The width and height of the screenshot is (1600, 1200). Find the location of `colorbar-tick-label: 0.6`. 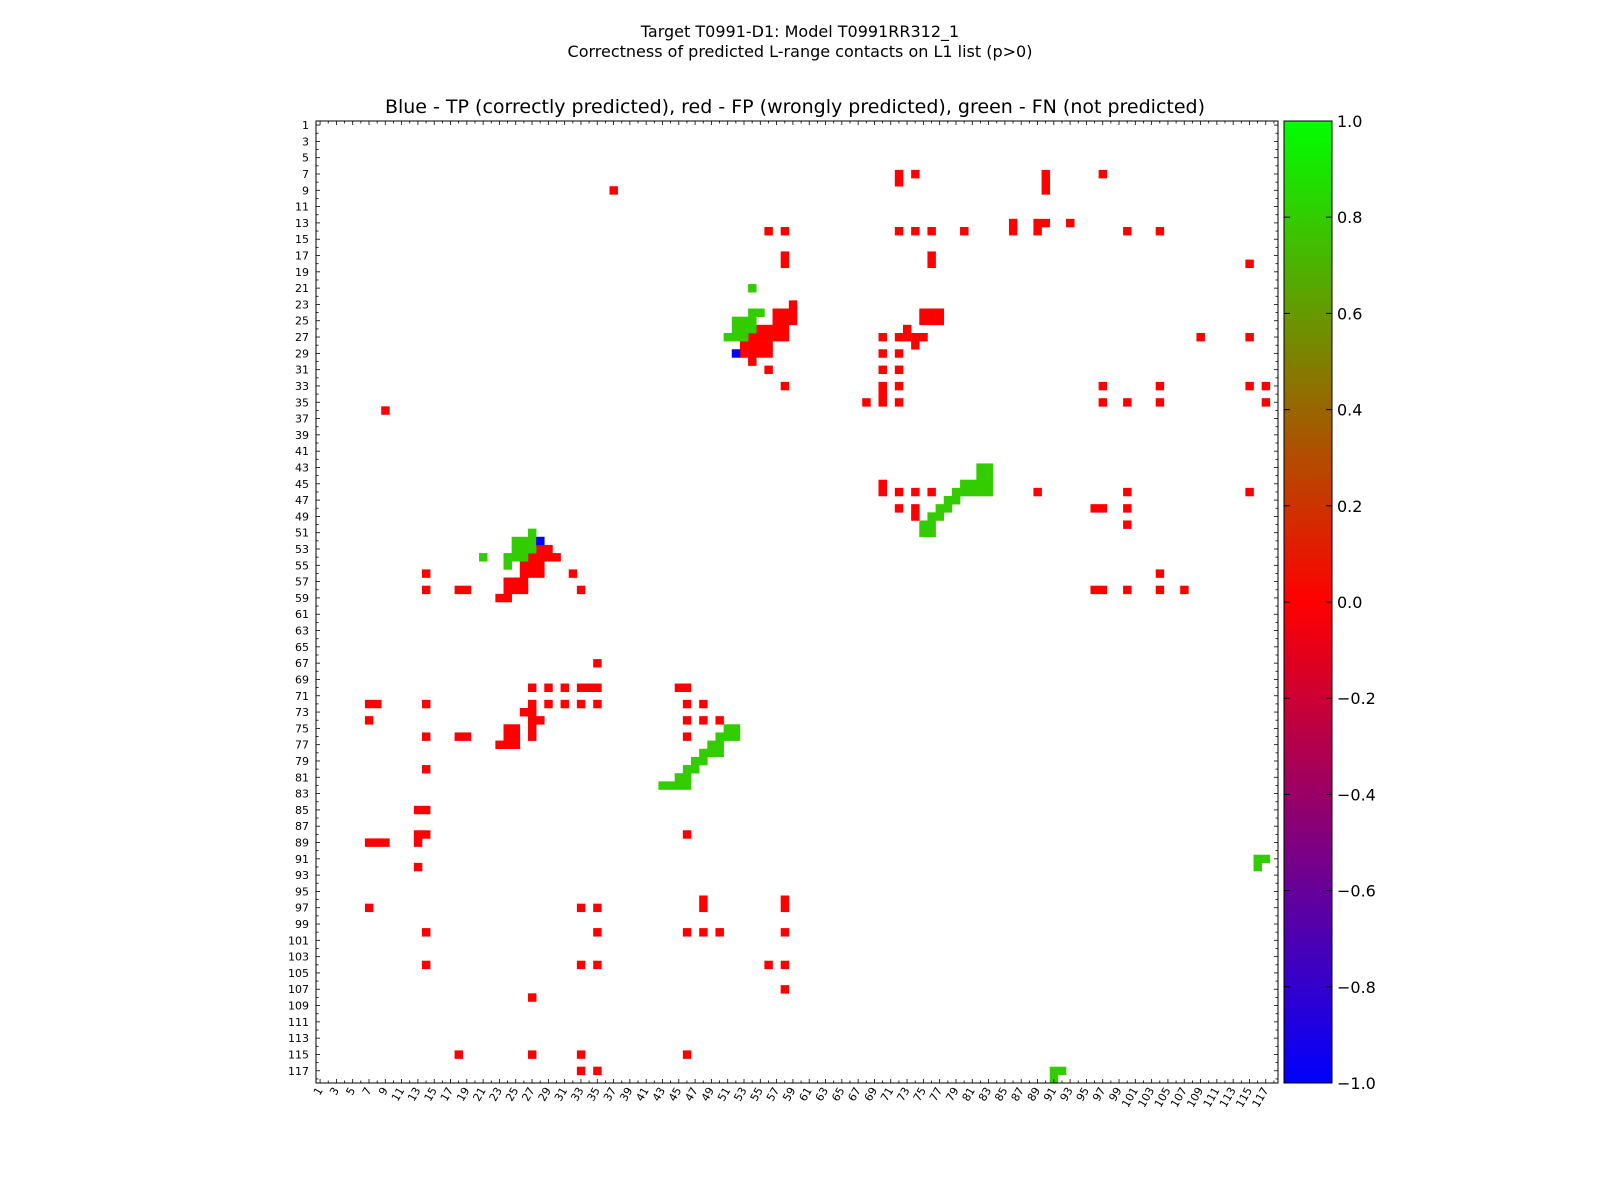

colorbar-tick-label: 0.6 is located at coordinates (1349, 313).